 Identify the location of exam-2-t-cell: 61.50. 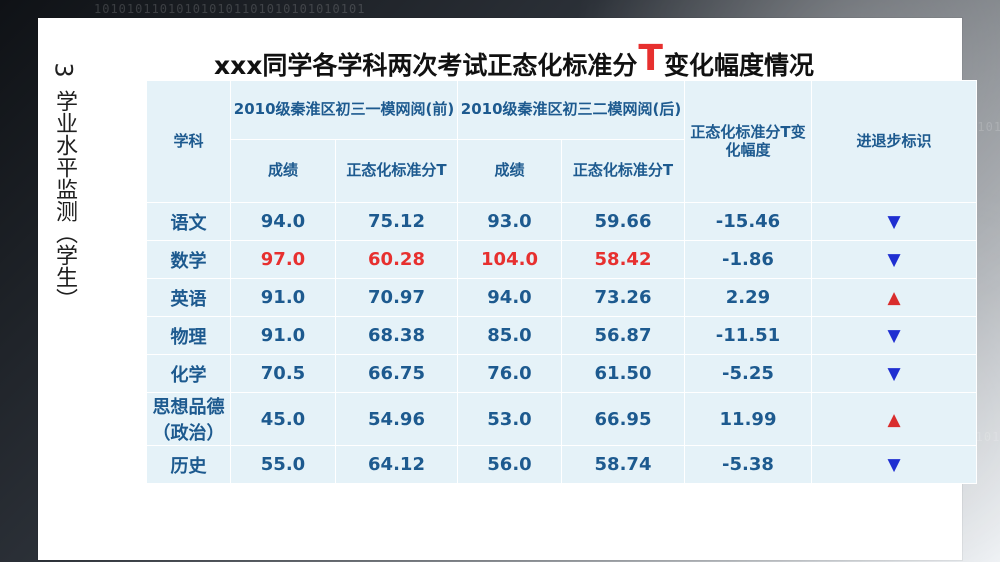
(623, 373).